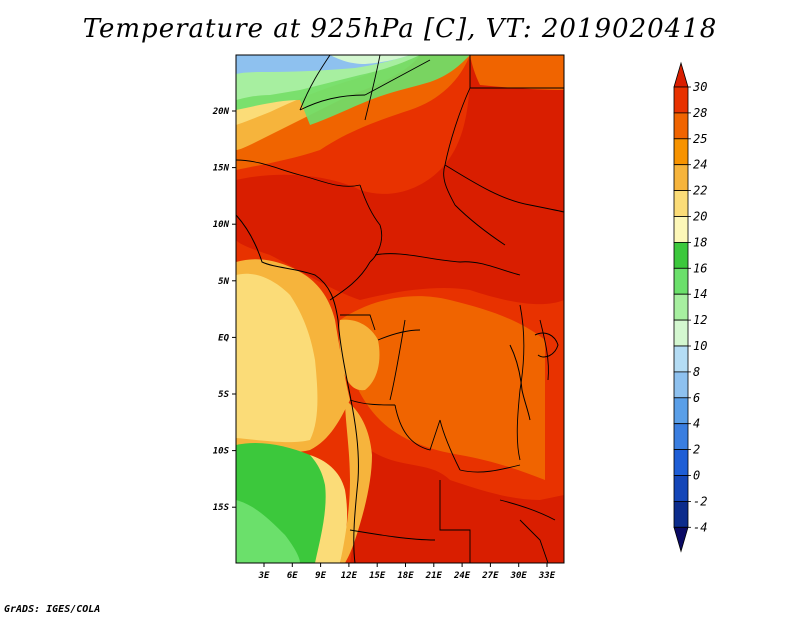  What do you see at coordinates (519, 576) in the screenshot?
I see `lon-tick-label: 30E` at bounding box center [519, 576].